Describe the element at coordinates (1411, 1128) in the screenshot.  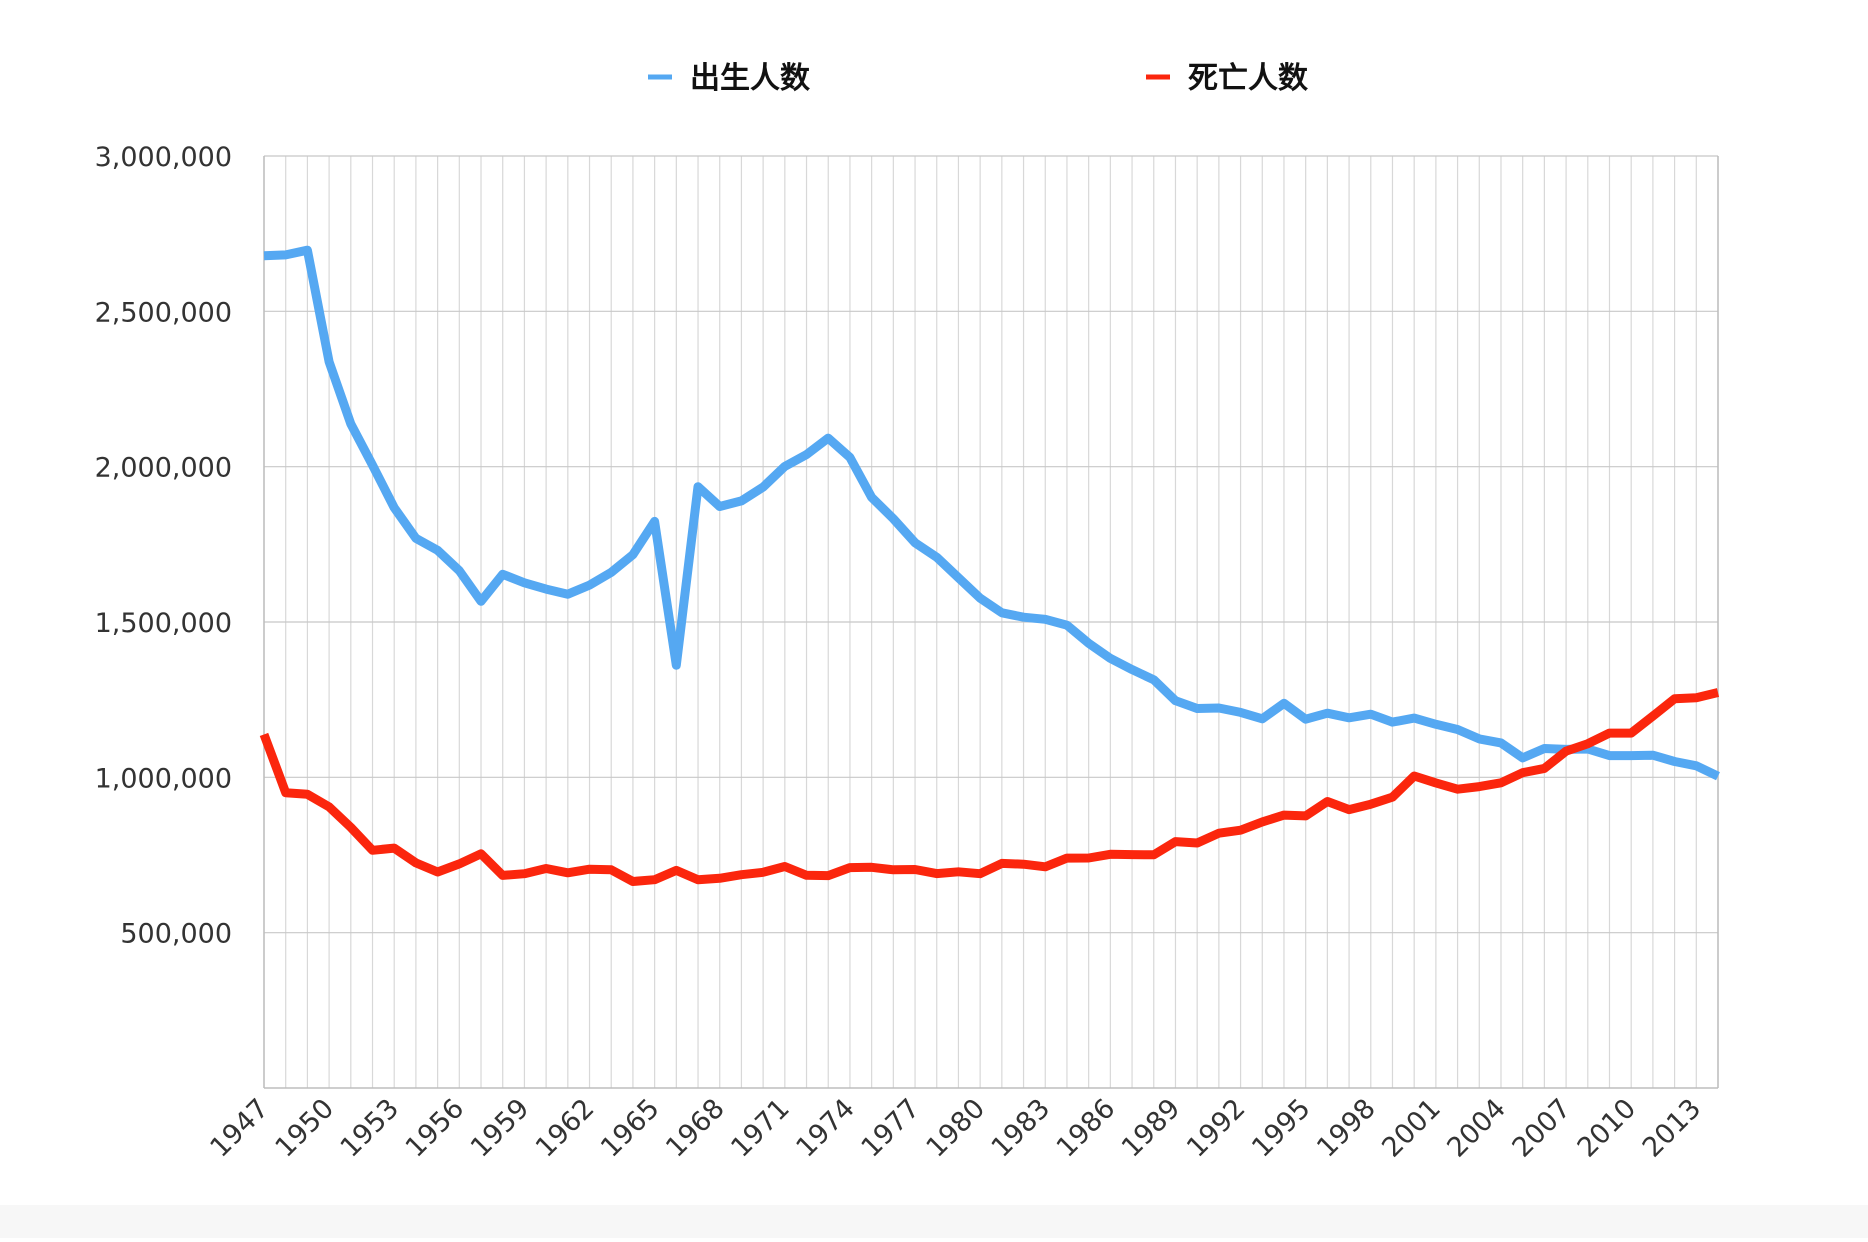
I see `x-tick-label: 2001` at that location.